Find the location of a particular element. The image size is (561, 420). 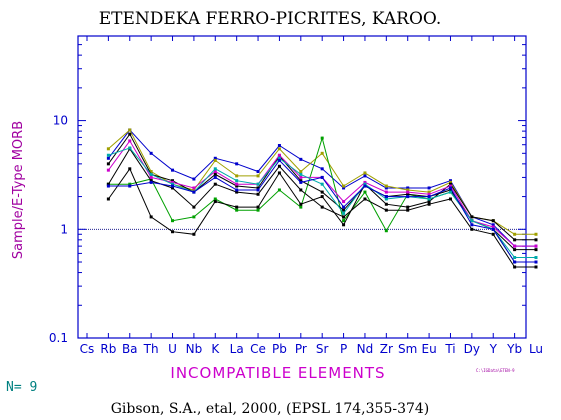

x-tick-label: K is located at coordinates (215, 349).